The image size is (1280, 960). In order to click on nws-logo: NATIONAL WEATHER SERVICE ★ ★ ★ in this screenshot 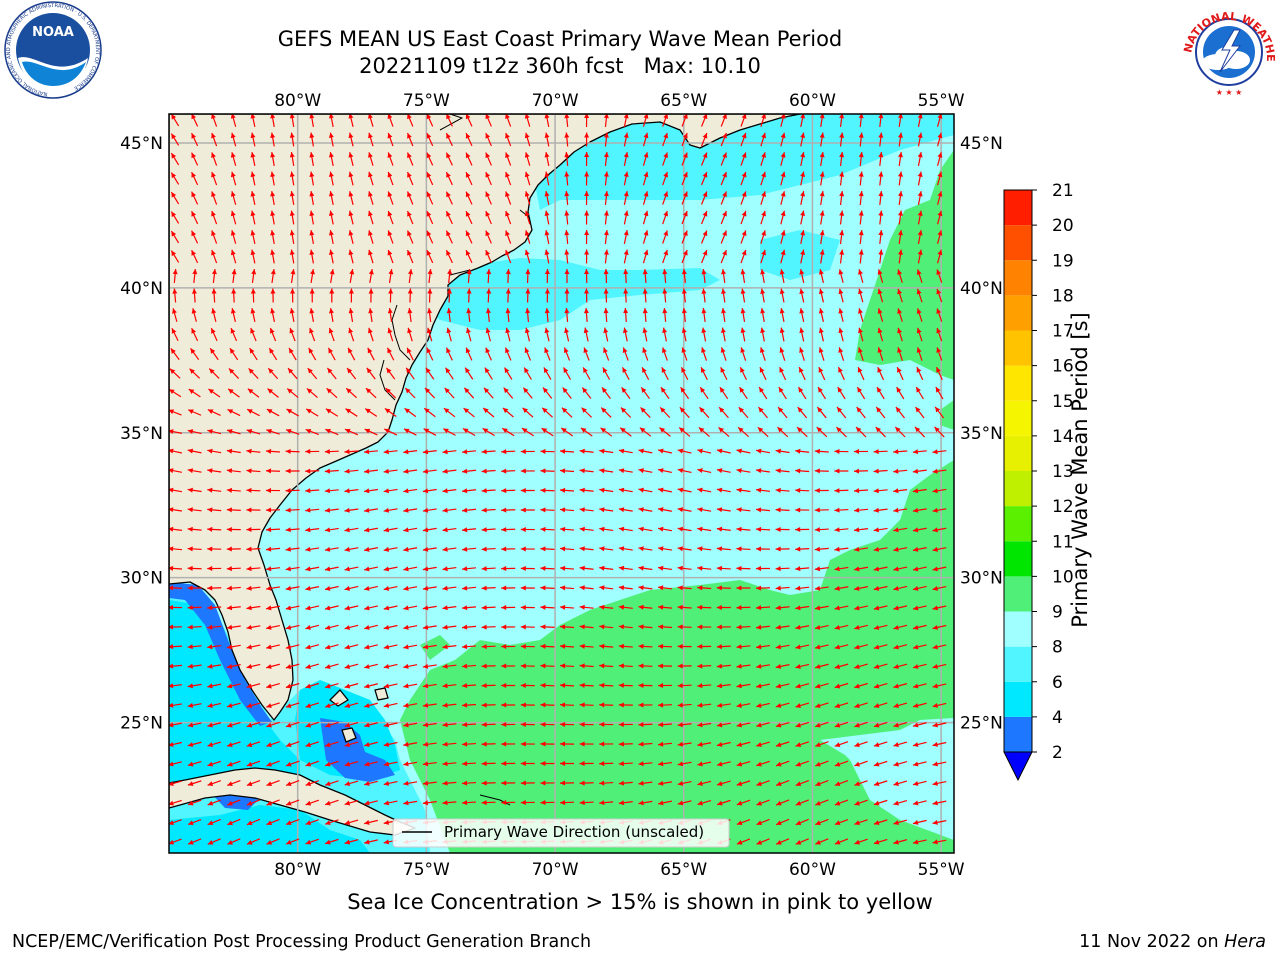, I will do `click(1227, 49)`.